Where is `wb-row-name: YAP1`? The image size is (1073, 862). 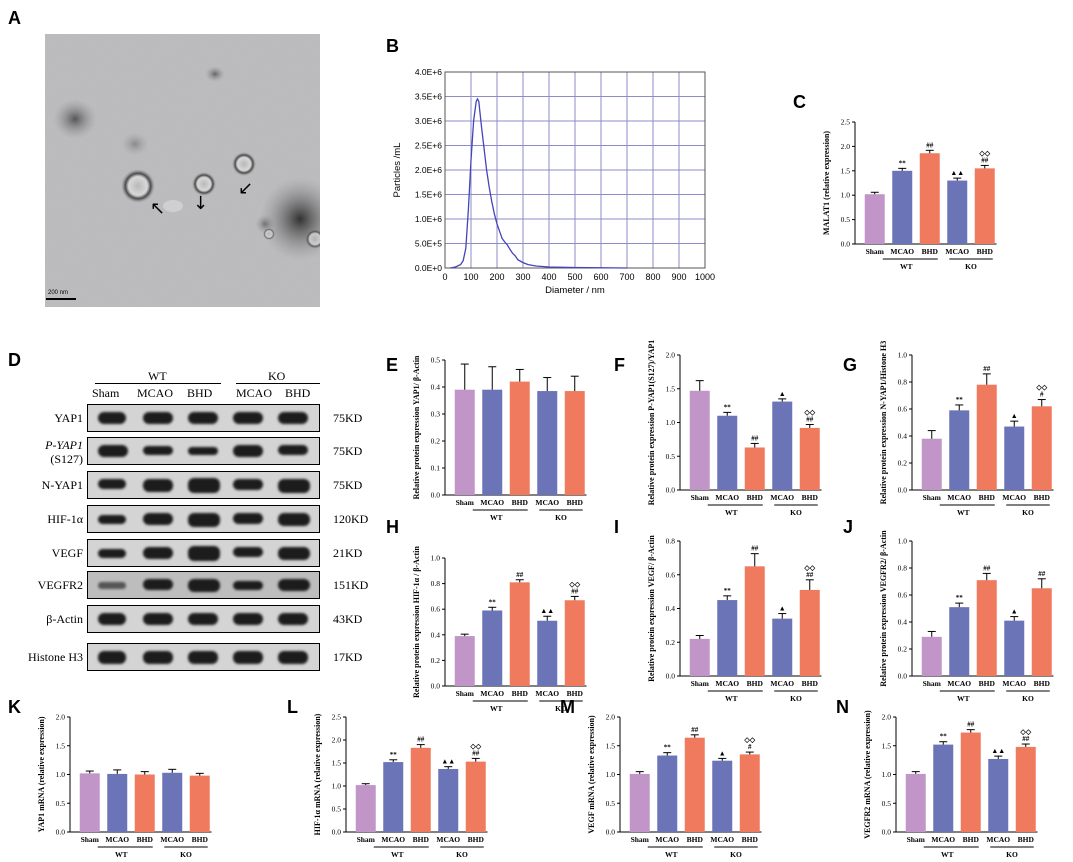
wb-row-name: YAP1 is located at coordinates (68, 418).